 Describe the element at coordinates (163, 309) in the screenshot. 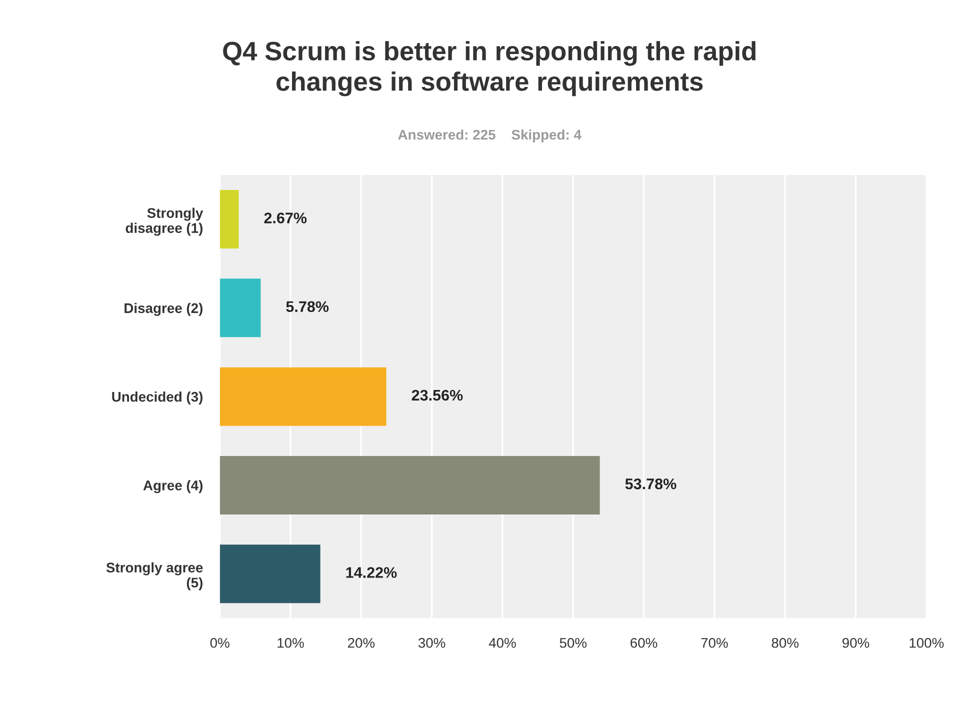

I see `y-tick-label: Disagree (2)` at that location.